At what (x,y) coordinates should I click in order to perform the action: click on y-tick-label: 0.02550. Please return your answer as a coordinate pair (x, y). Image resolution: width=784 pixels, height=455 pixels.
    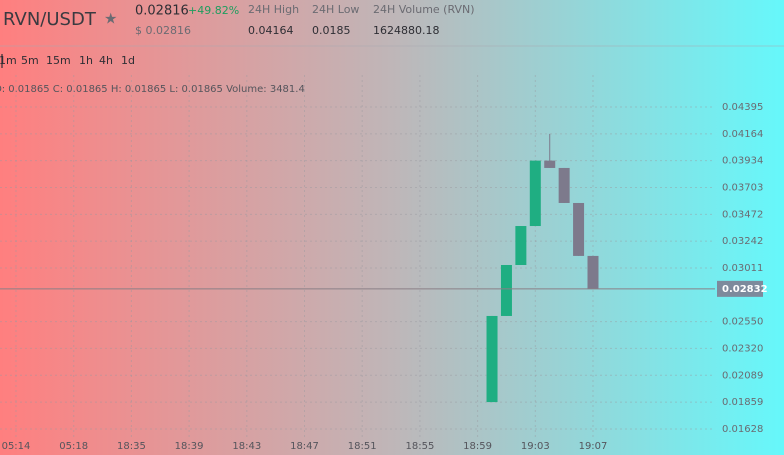
    Looking at the image, I should click on (742, 322).